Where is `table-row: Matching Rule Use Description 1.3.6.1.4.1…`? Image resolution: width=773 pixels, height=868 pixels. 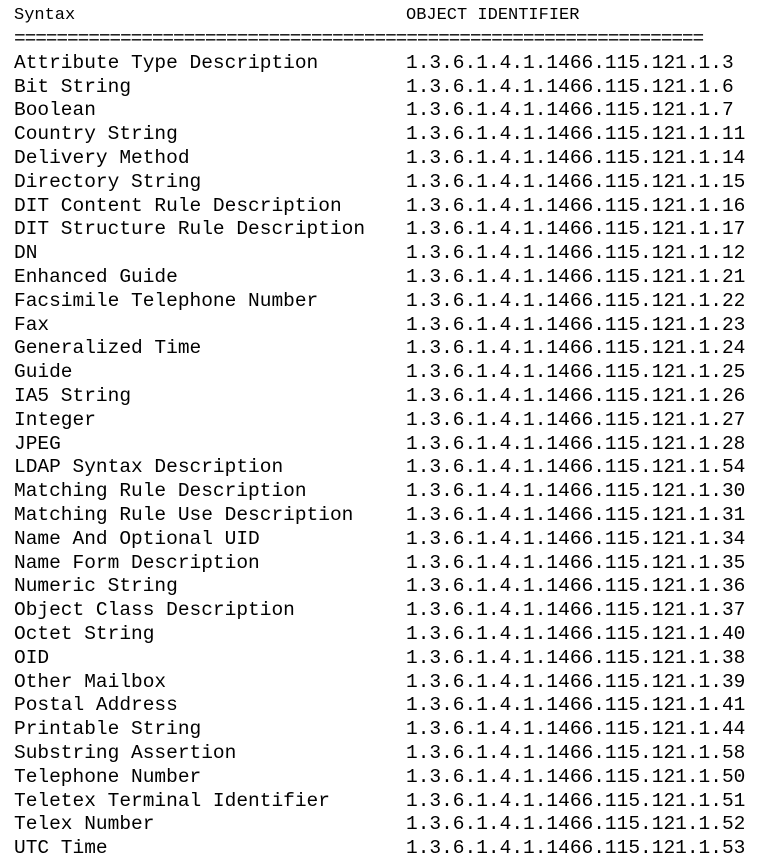
table-row: Matching Rule Use Description 1.3.6.1.4.1… is located at coordinates (386, 516).